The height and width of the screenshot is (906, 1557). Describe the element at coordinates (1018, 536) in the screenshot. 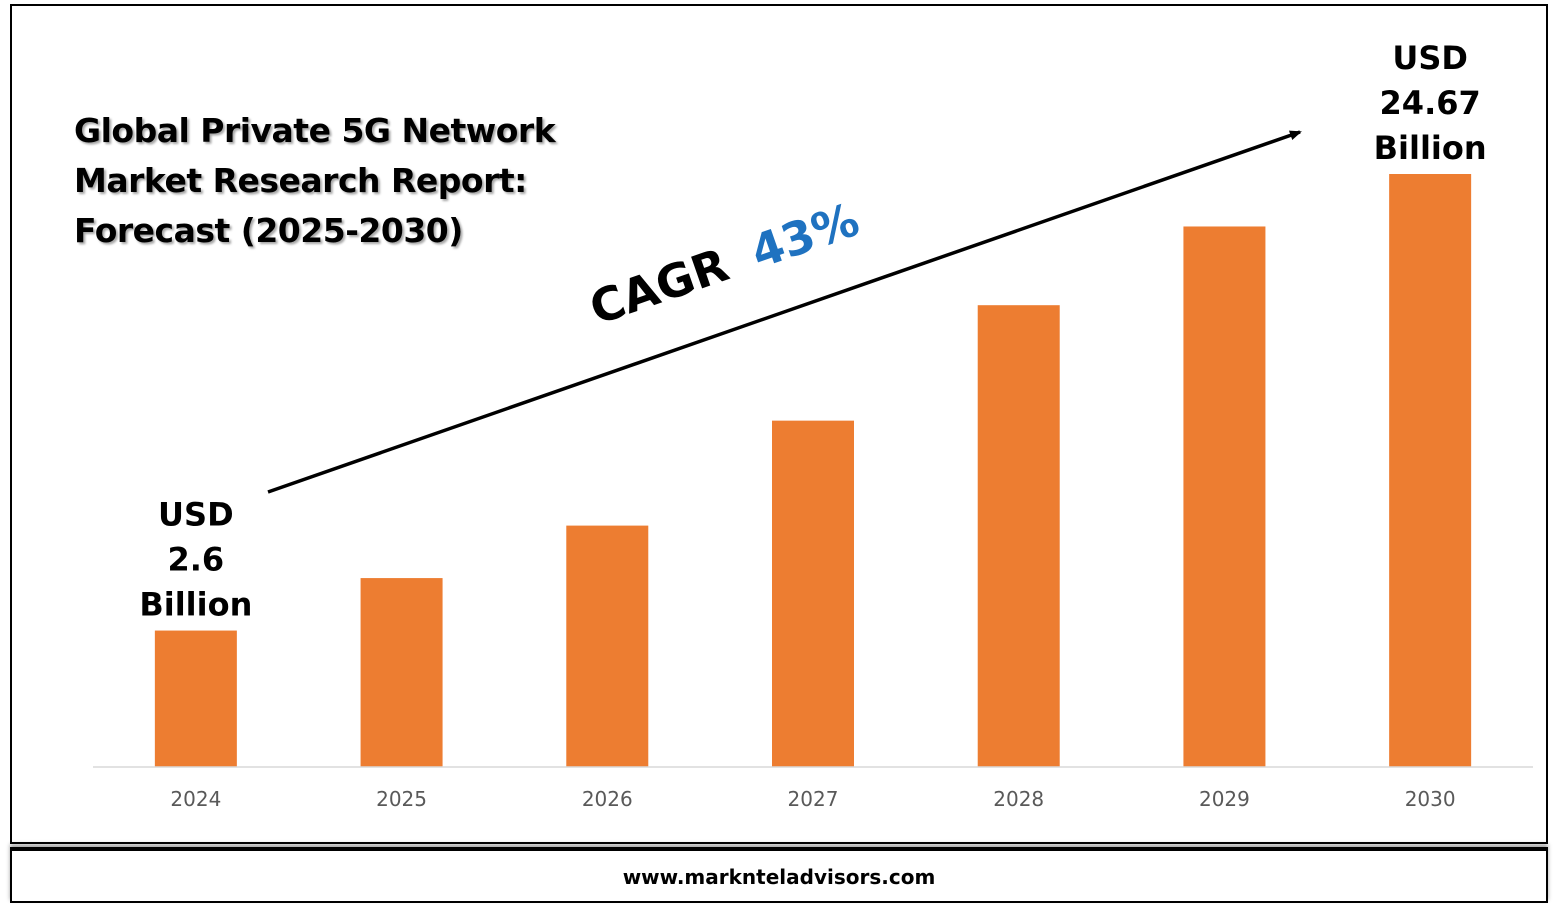

I see `bar-2028` at that location.